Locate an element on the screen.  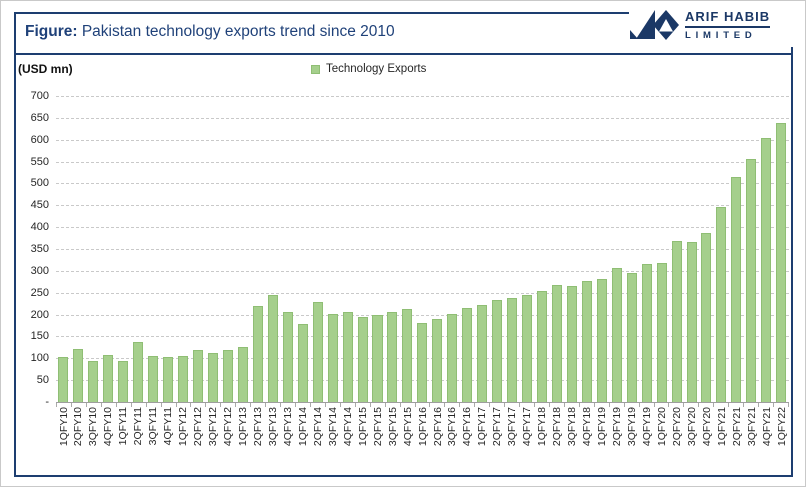
x-tick-label-4QFY12: 4QFY12 is located at coordinates (228, 427).